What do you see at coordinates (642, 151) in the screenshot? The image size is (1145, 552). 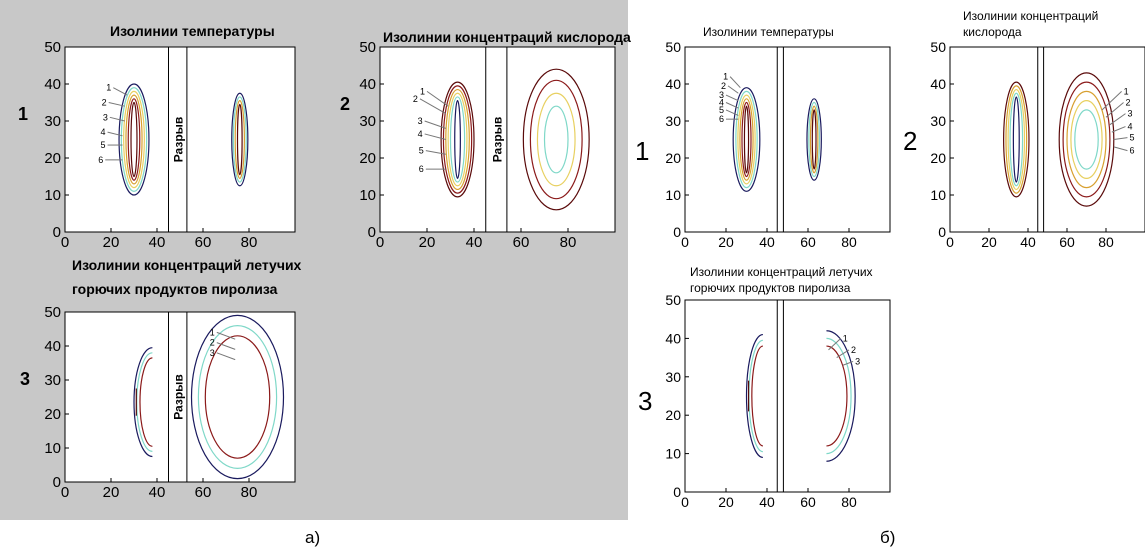 I see `row-label: 1` at bounding box center [642, 151].